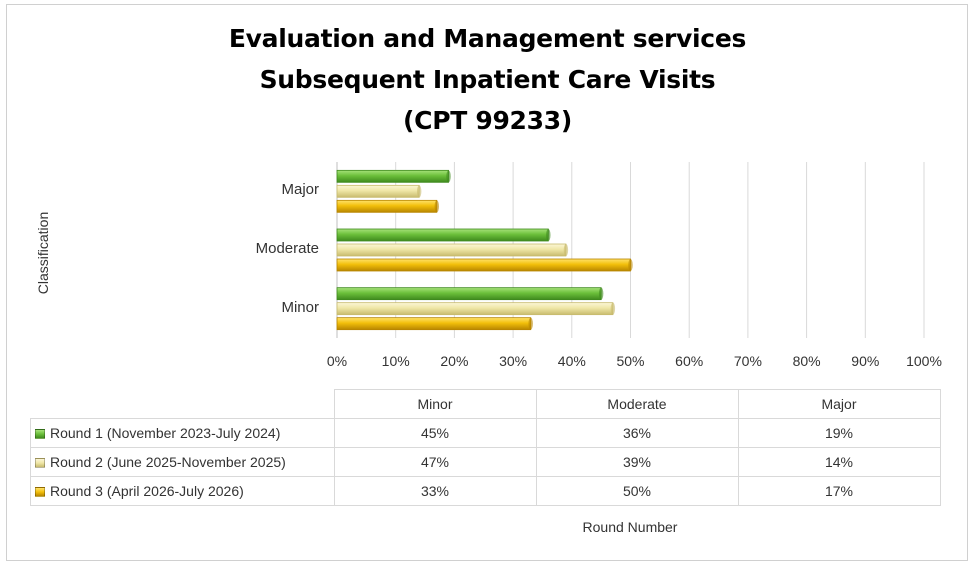 This screenshot has width=975, height=565. I want to click on legend-entry-round-3: Round 3 (April 2026-July 2026), so click(182, 491).